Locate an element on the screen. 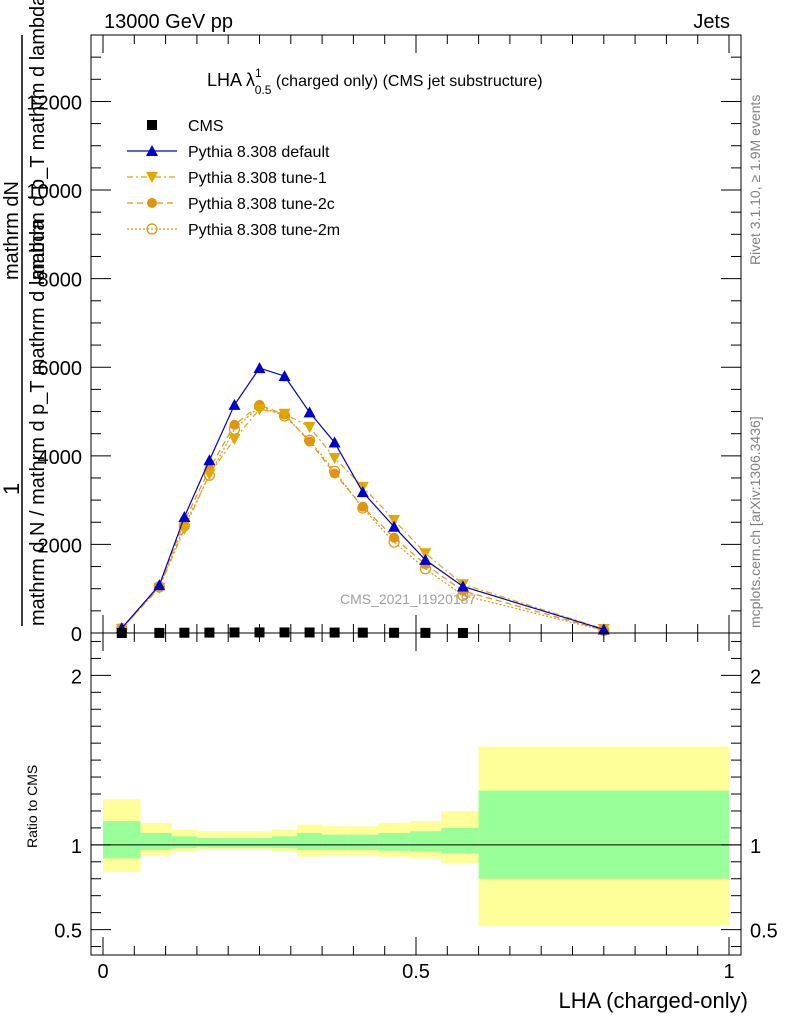 The height and width of the screenshot is (1024, 786). chart-title-rest: (charged only) (CMS jet substructure) is located at coordinates (406, 81).